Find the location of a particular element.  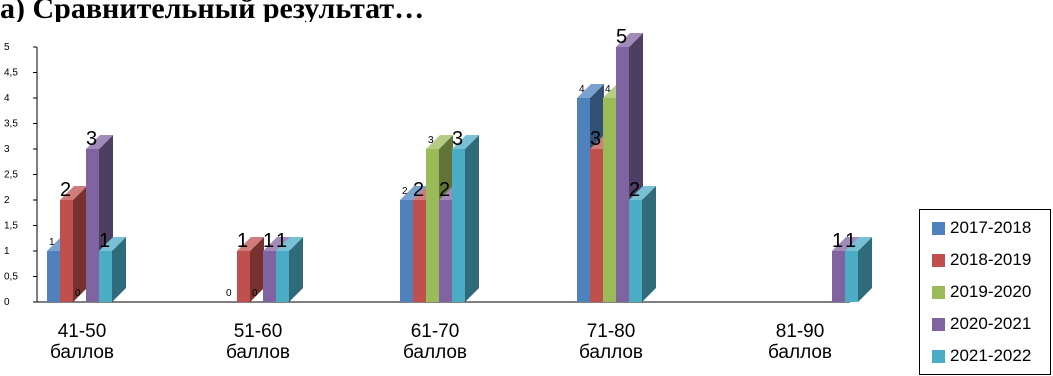

x-tick-label: 81-90 баллов is located at coordinates (800, 342).